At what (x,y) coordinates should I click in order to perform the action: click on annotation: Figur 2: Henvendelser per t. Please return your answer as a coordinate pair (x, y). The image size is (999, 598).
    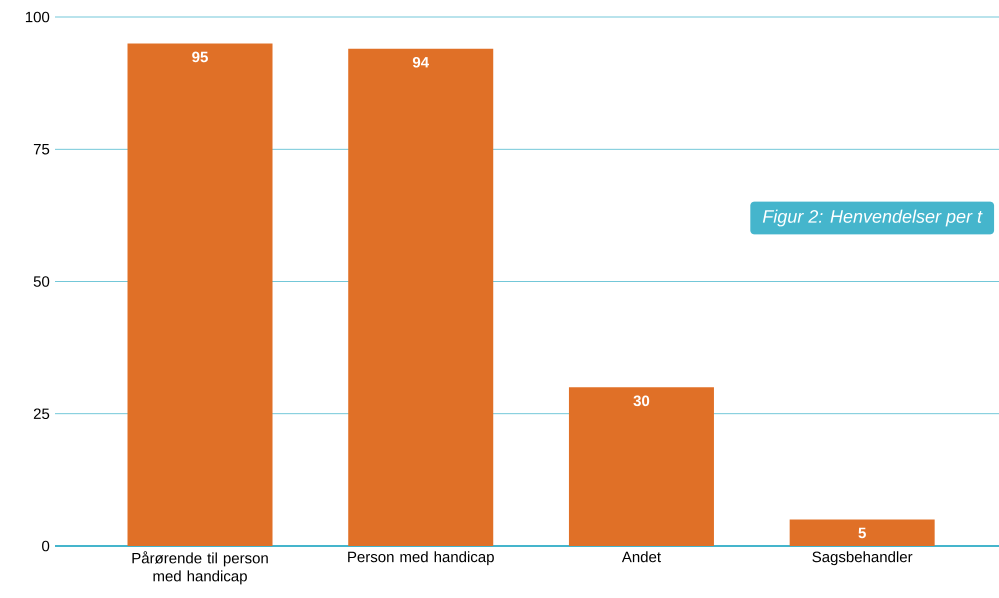
    Looking at the image, I should click on (872, 218).